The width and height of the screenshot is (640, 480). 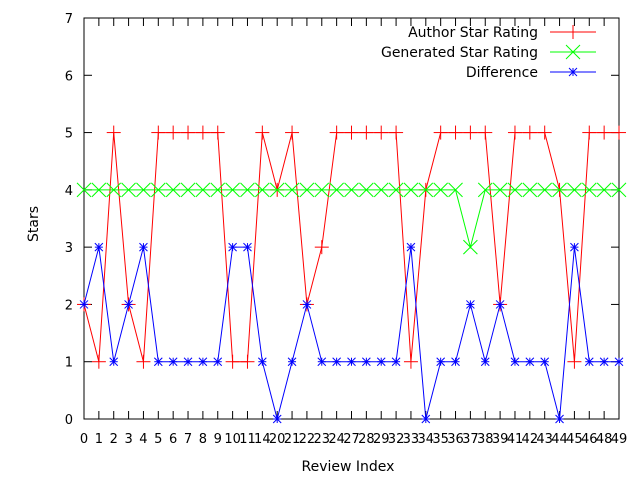 I want to click on y-tick-label: 6, so click(x=69, y=76).